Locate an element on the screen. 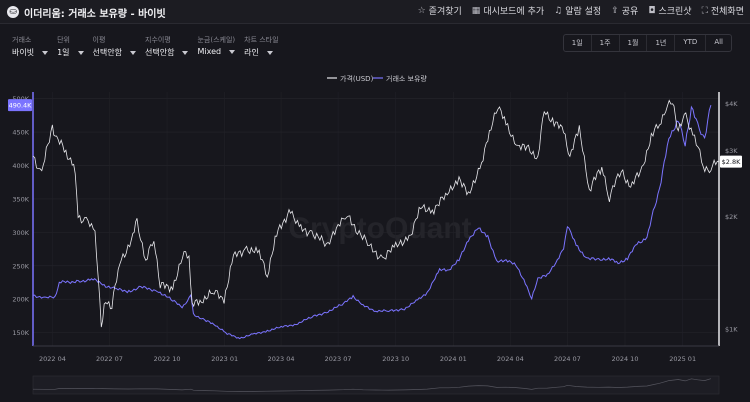  left-tick-label: 450K is located at coordinates (20, 133).